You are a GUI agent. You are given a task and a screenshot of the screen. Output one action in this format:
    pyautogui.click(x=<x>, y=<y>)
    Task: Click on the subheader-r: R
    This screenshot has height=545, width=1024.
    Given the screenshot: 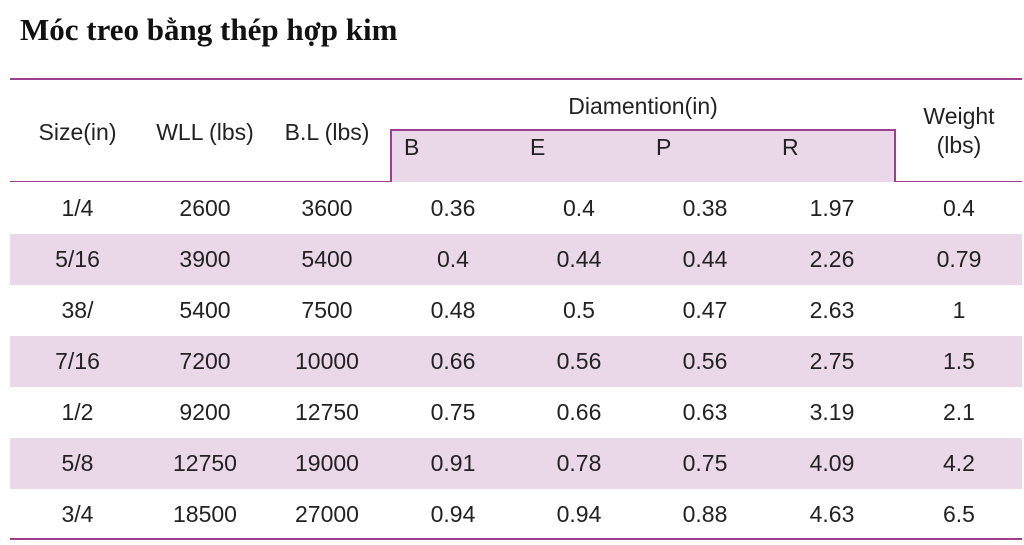 What is the action you would take?
    pyautogui.click(x=790, y=147)
    